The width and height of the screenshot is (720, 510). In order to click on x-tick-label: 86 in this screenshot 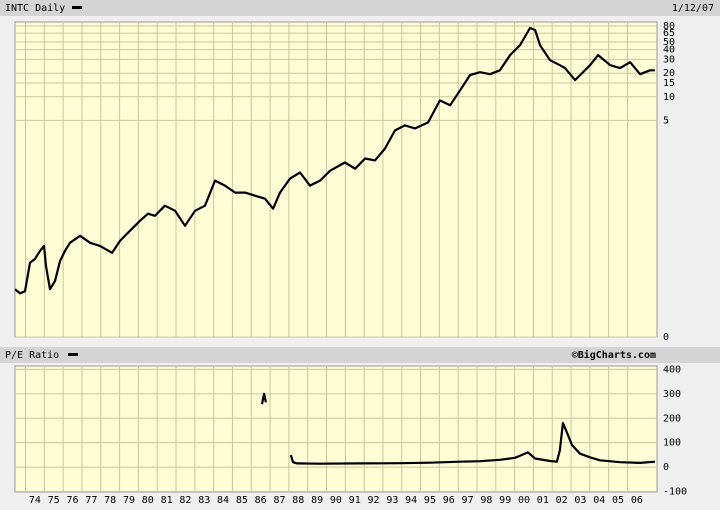, I will do `click(261, 500)`.